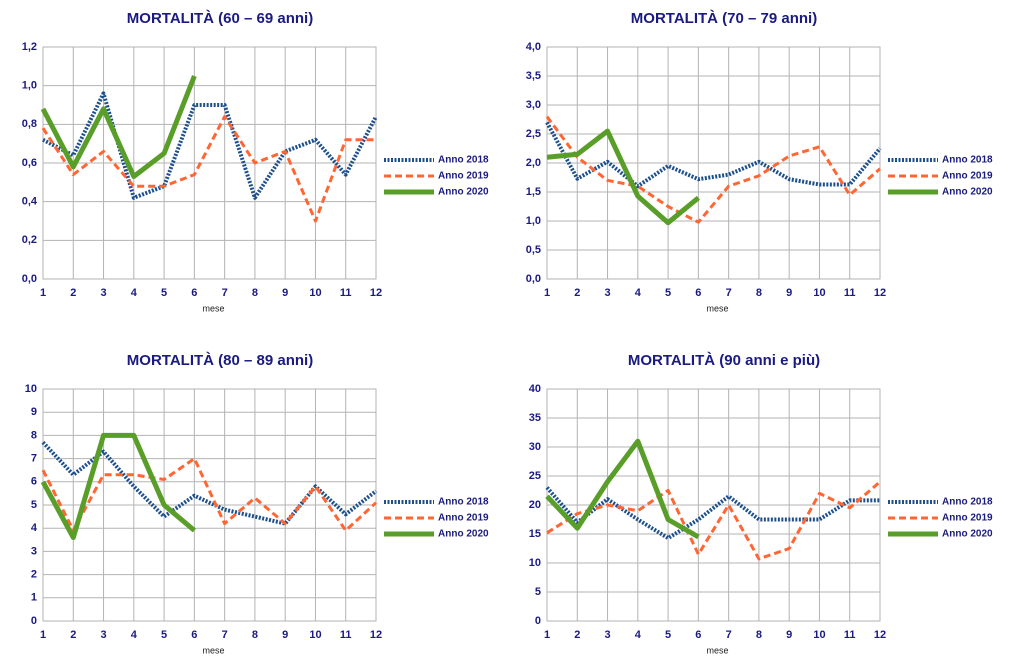 The height and width of the screenshot is (672, 1024). What do you see at coordinates (533, 47) in the screenshot?
I see `y-tick-label: 4,0` at bounding box center [533, 47].